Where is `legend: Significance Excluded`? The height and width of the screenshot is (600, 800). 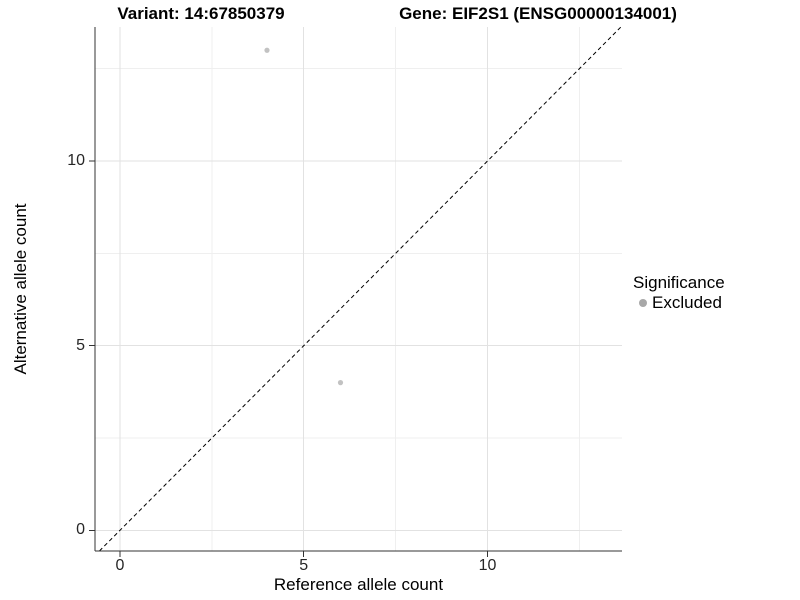
legend: Significance Excluded is located at coordinates (679, 292).